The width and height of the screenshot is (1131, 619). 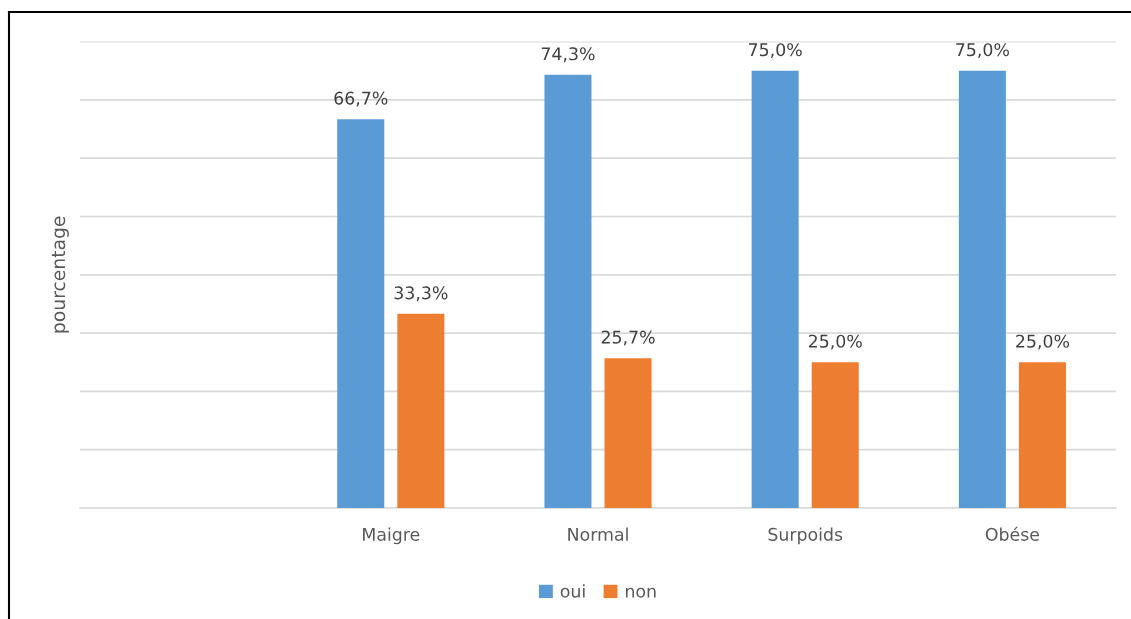 What do you see at coordinates (568, 55) in the screenshot?
I see `data-label: 74,3%` at bounding box center [568, 55].